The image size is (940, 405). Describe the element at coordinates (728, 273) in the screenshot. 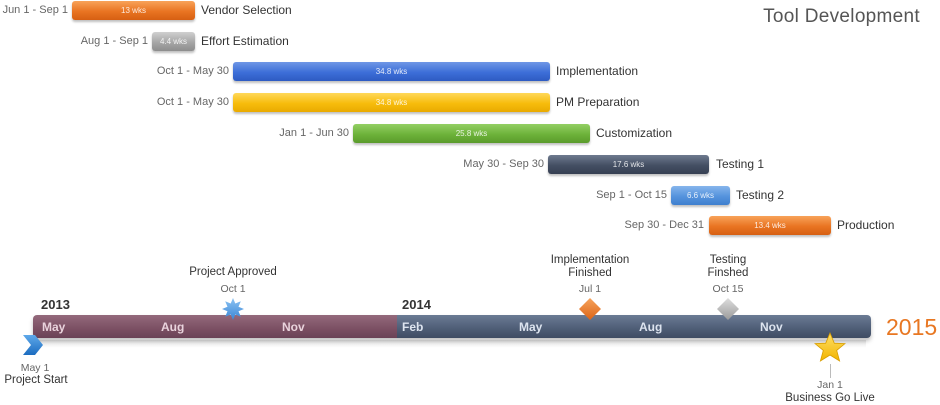

I see `milestone-label: Finshed` at that location.